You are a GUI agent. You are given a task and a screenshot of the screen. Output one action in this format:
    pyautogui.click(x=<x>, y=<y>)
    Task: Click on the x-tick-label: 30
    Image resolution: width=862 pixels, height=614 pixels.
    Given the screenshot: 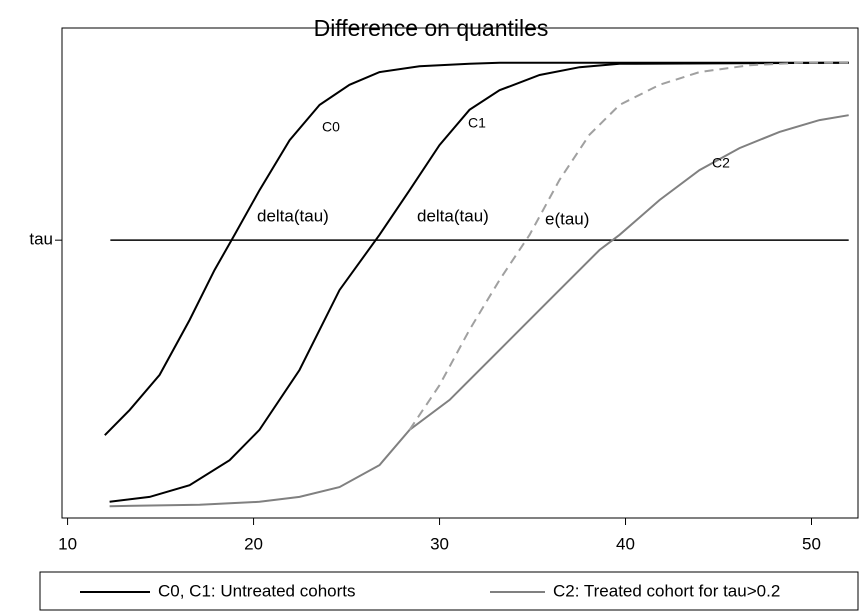 What is the action you would take?
    pyautogui.click(x=439, y=543)
    